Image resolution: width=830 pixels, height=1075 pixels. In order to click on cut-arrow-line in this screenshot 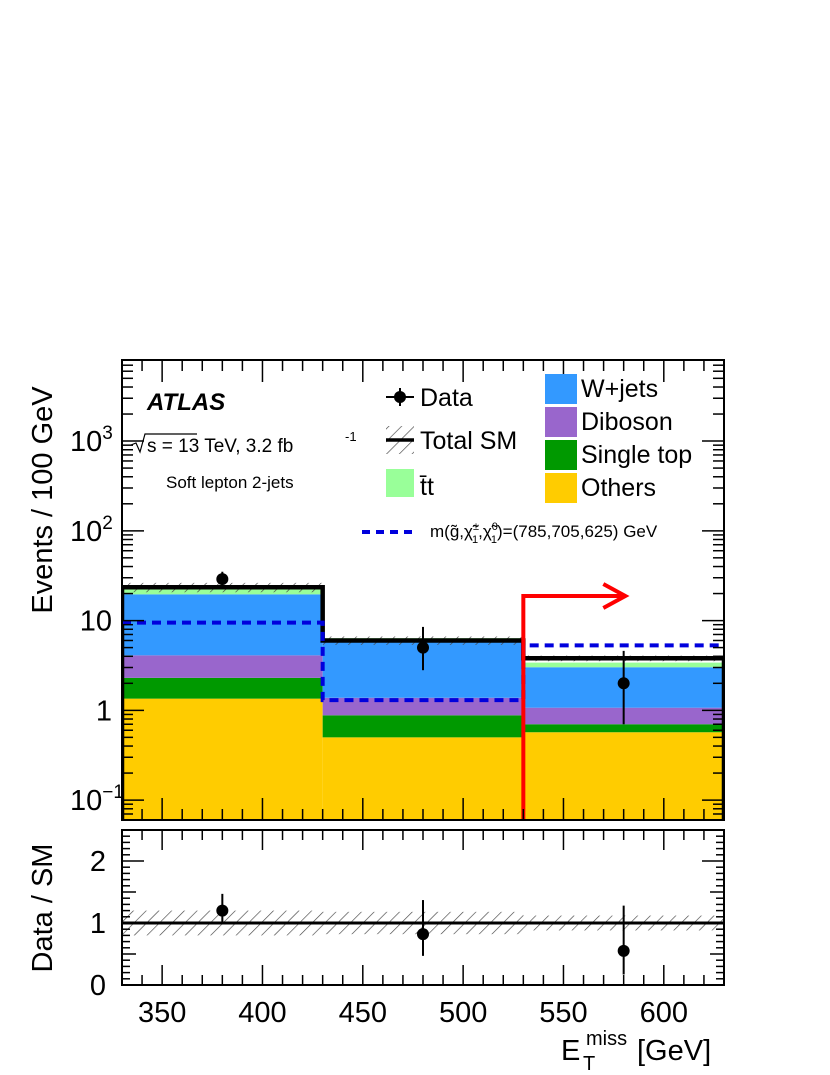, I will do `click(572, 707)`.